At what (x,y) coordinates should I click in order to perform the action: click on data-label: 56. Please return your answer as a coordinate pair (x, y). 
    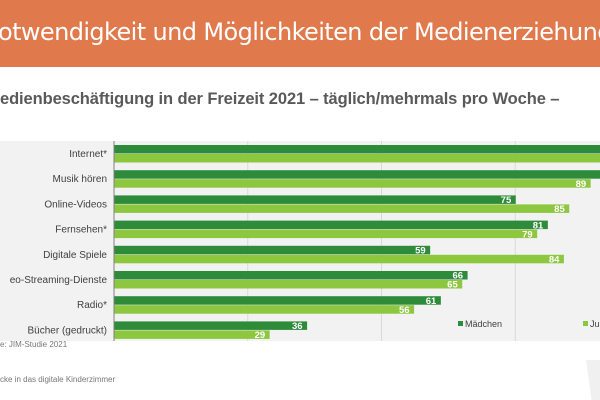
    Looking at the image, I should click on (404, 310).